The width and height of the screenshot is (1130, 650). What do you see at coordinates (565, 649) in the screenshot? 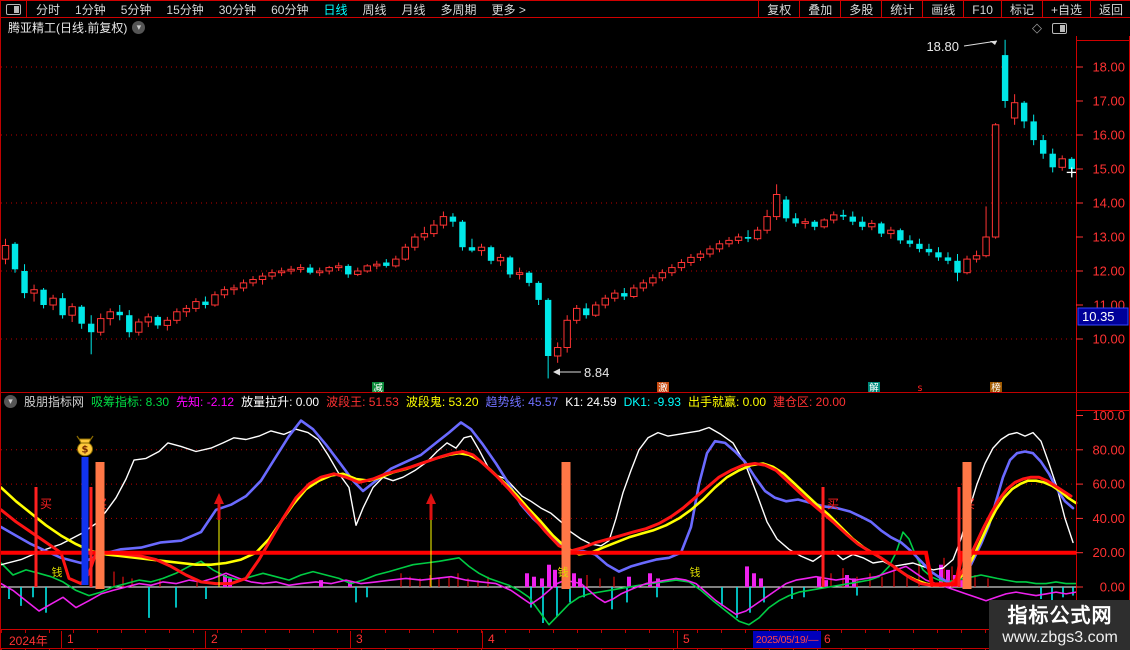
I see `date-ticks-bottom` at bounding box center [565, 649].